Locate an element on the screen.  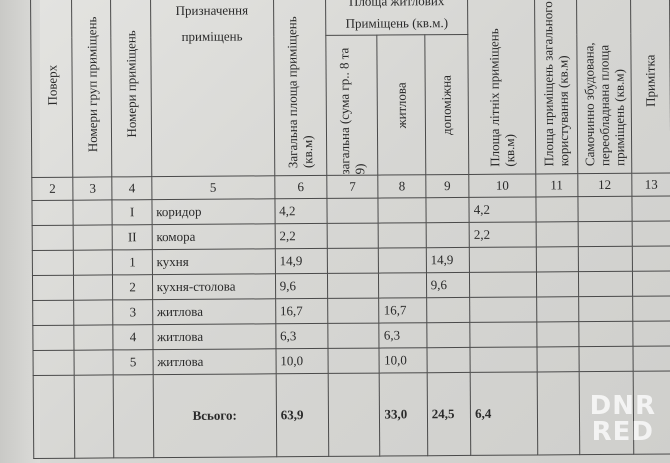
column-number: 2 is located at coordinates (52, 189).